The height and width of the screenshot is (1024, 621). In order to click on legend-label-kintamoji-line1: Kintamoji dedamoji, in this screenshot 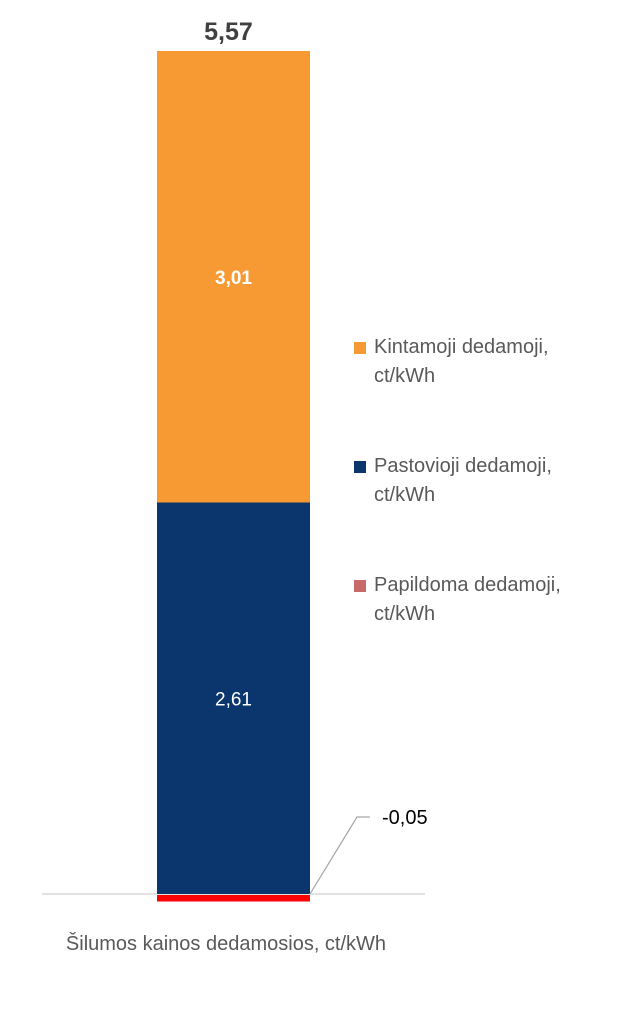, I will do `click(461, 347)`.